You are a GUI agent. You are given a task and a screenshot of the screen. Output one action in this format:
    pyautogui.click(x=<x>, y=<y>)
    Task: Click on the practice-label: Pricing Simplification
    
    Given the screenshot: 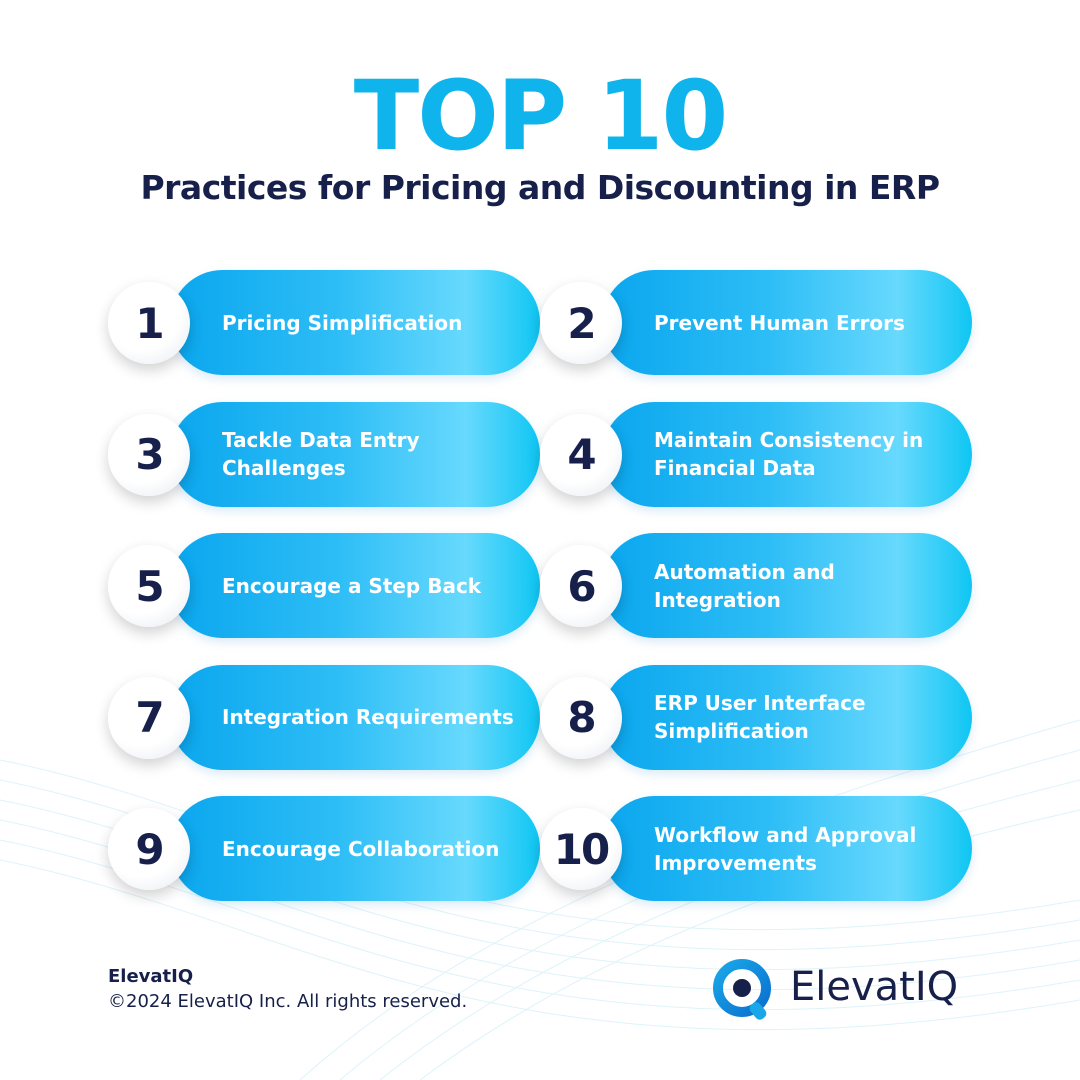 What is the action you would take?
    pyautogui.click(x=382, y=322)
    